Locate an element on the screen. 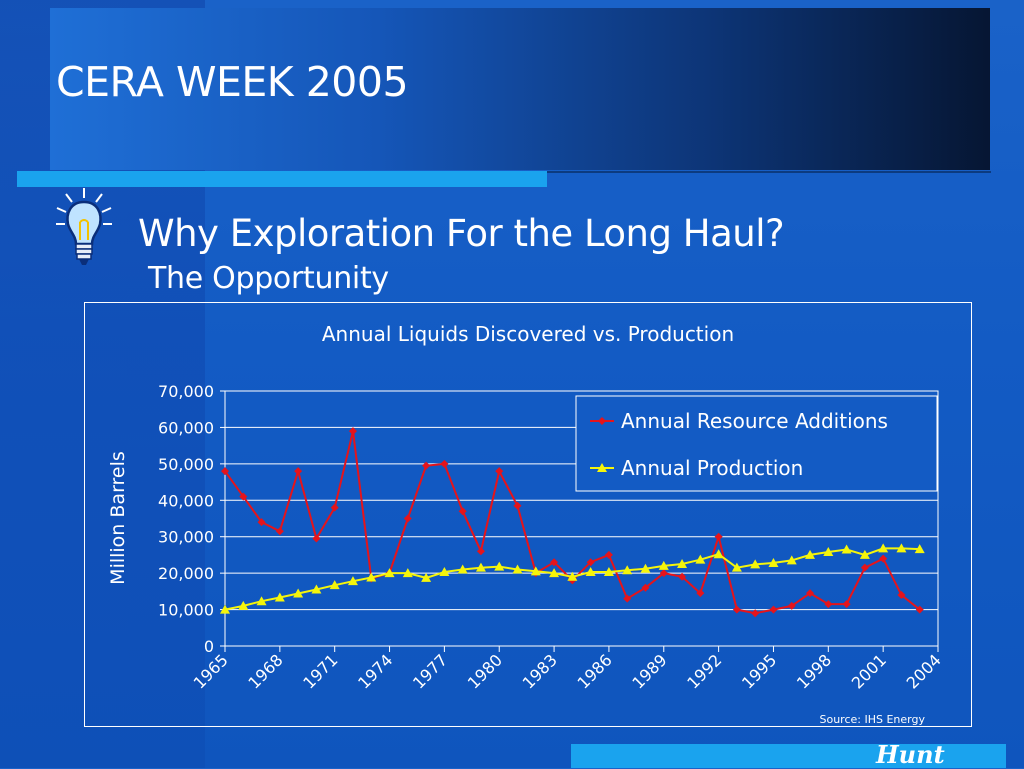 The width and height of the screenshot is (1024, 769). legend-label: Annual Resource Additions is located at coordinates (754, 421).